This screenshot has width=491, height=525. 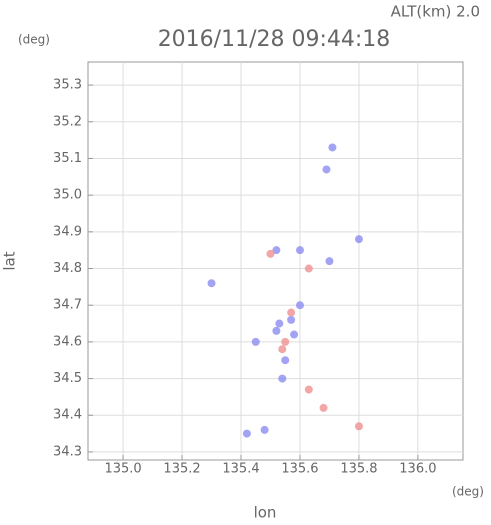 I want to click on y-tick-label: 34.9, so click(x=67, y=231).